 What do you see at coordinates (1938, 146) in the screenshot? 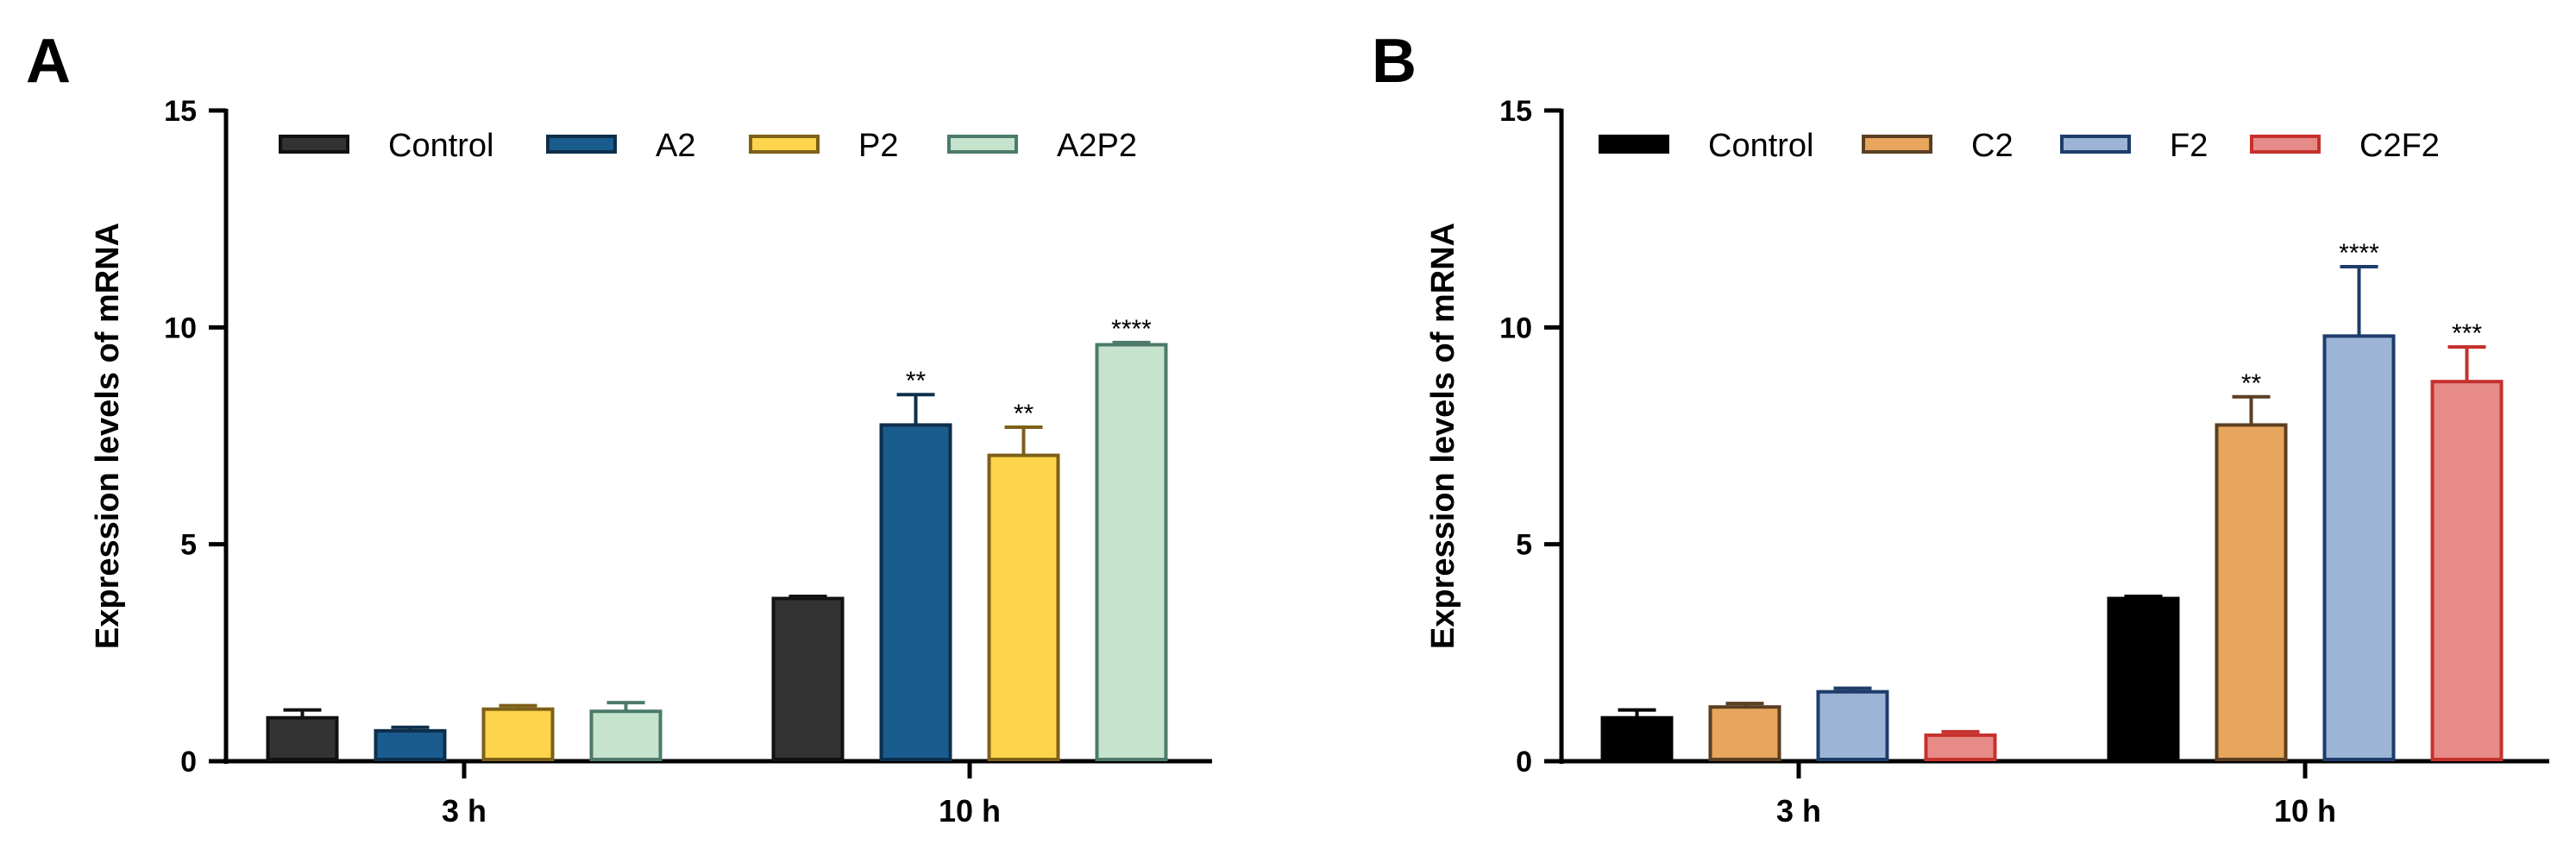
I see `legend-item-c2: C2` at bounding box center [1938, 146].